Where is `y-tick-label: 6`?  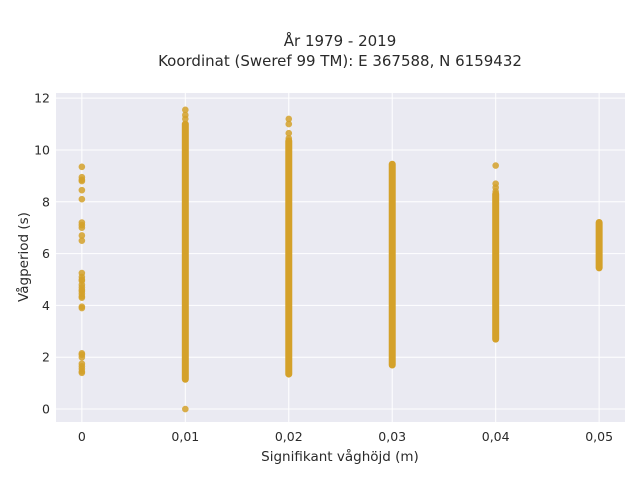
y-tick-label: 6 is located at coordinates (46, 253).